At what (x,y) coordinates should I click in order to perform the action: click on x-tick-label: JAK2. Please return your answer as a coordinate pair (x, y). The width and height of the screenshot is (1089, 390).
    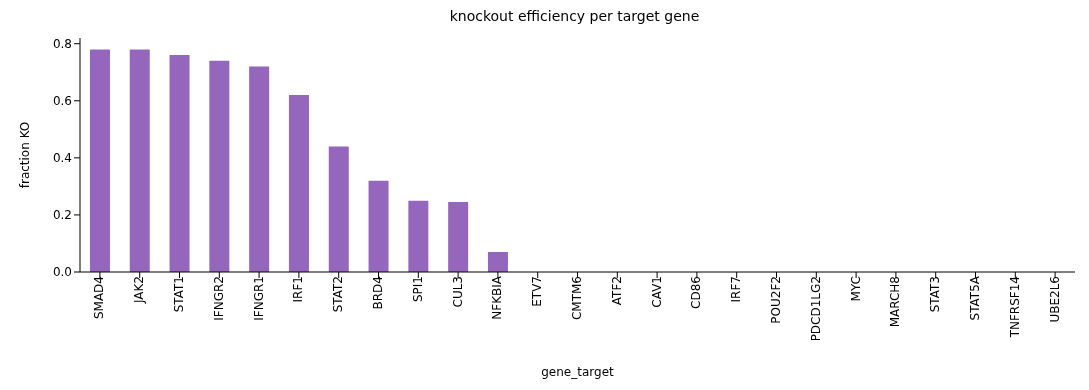
    Looking at the image, I should click on (139, 290).